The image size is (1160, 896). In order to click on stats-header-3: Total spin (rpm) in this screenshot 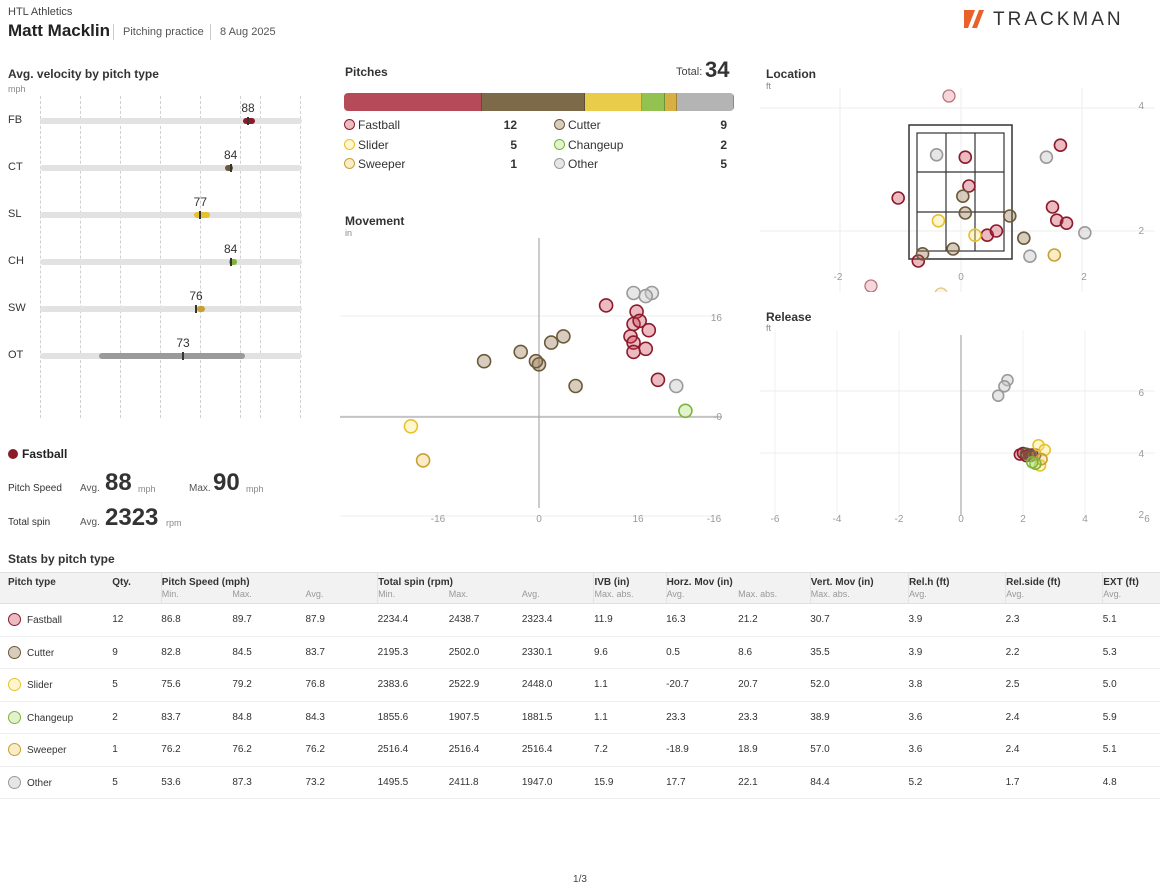, I will do `click(485, 580)`.